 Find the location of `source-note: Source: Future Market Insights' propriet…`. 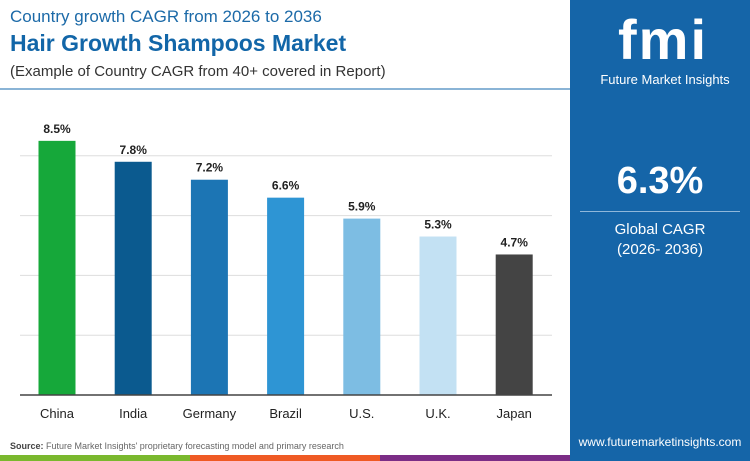

source-note: Source: Future Market Insights' propriet… is located at coordinates (177, 446).